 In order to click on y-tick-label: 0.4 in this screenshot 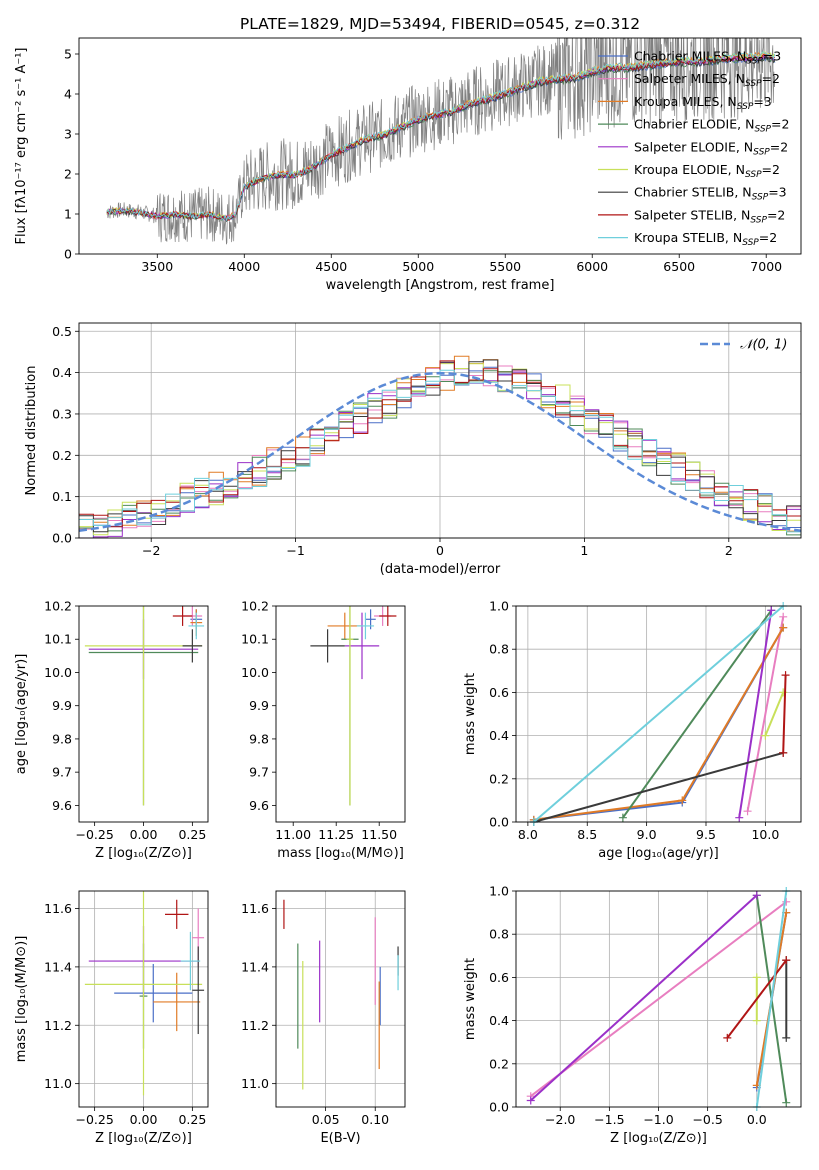, I will do `click(499, 1020)`.